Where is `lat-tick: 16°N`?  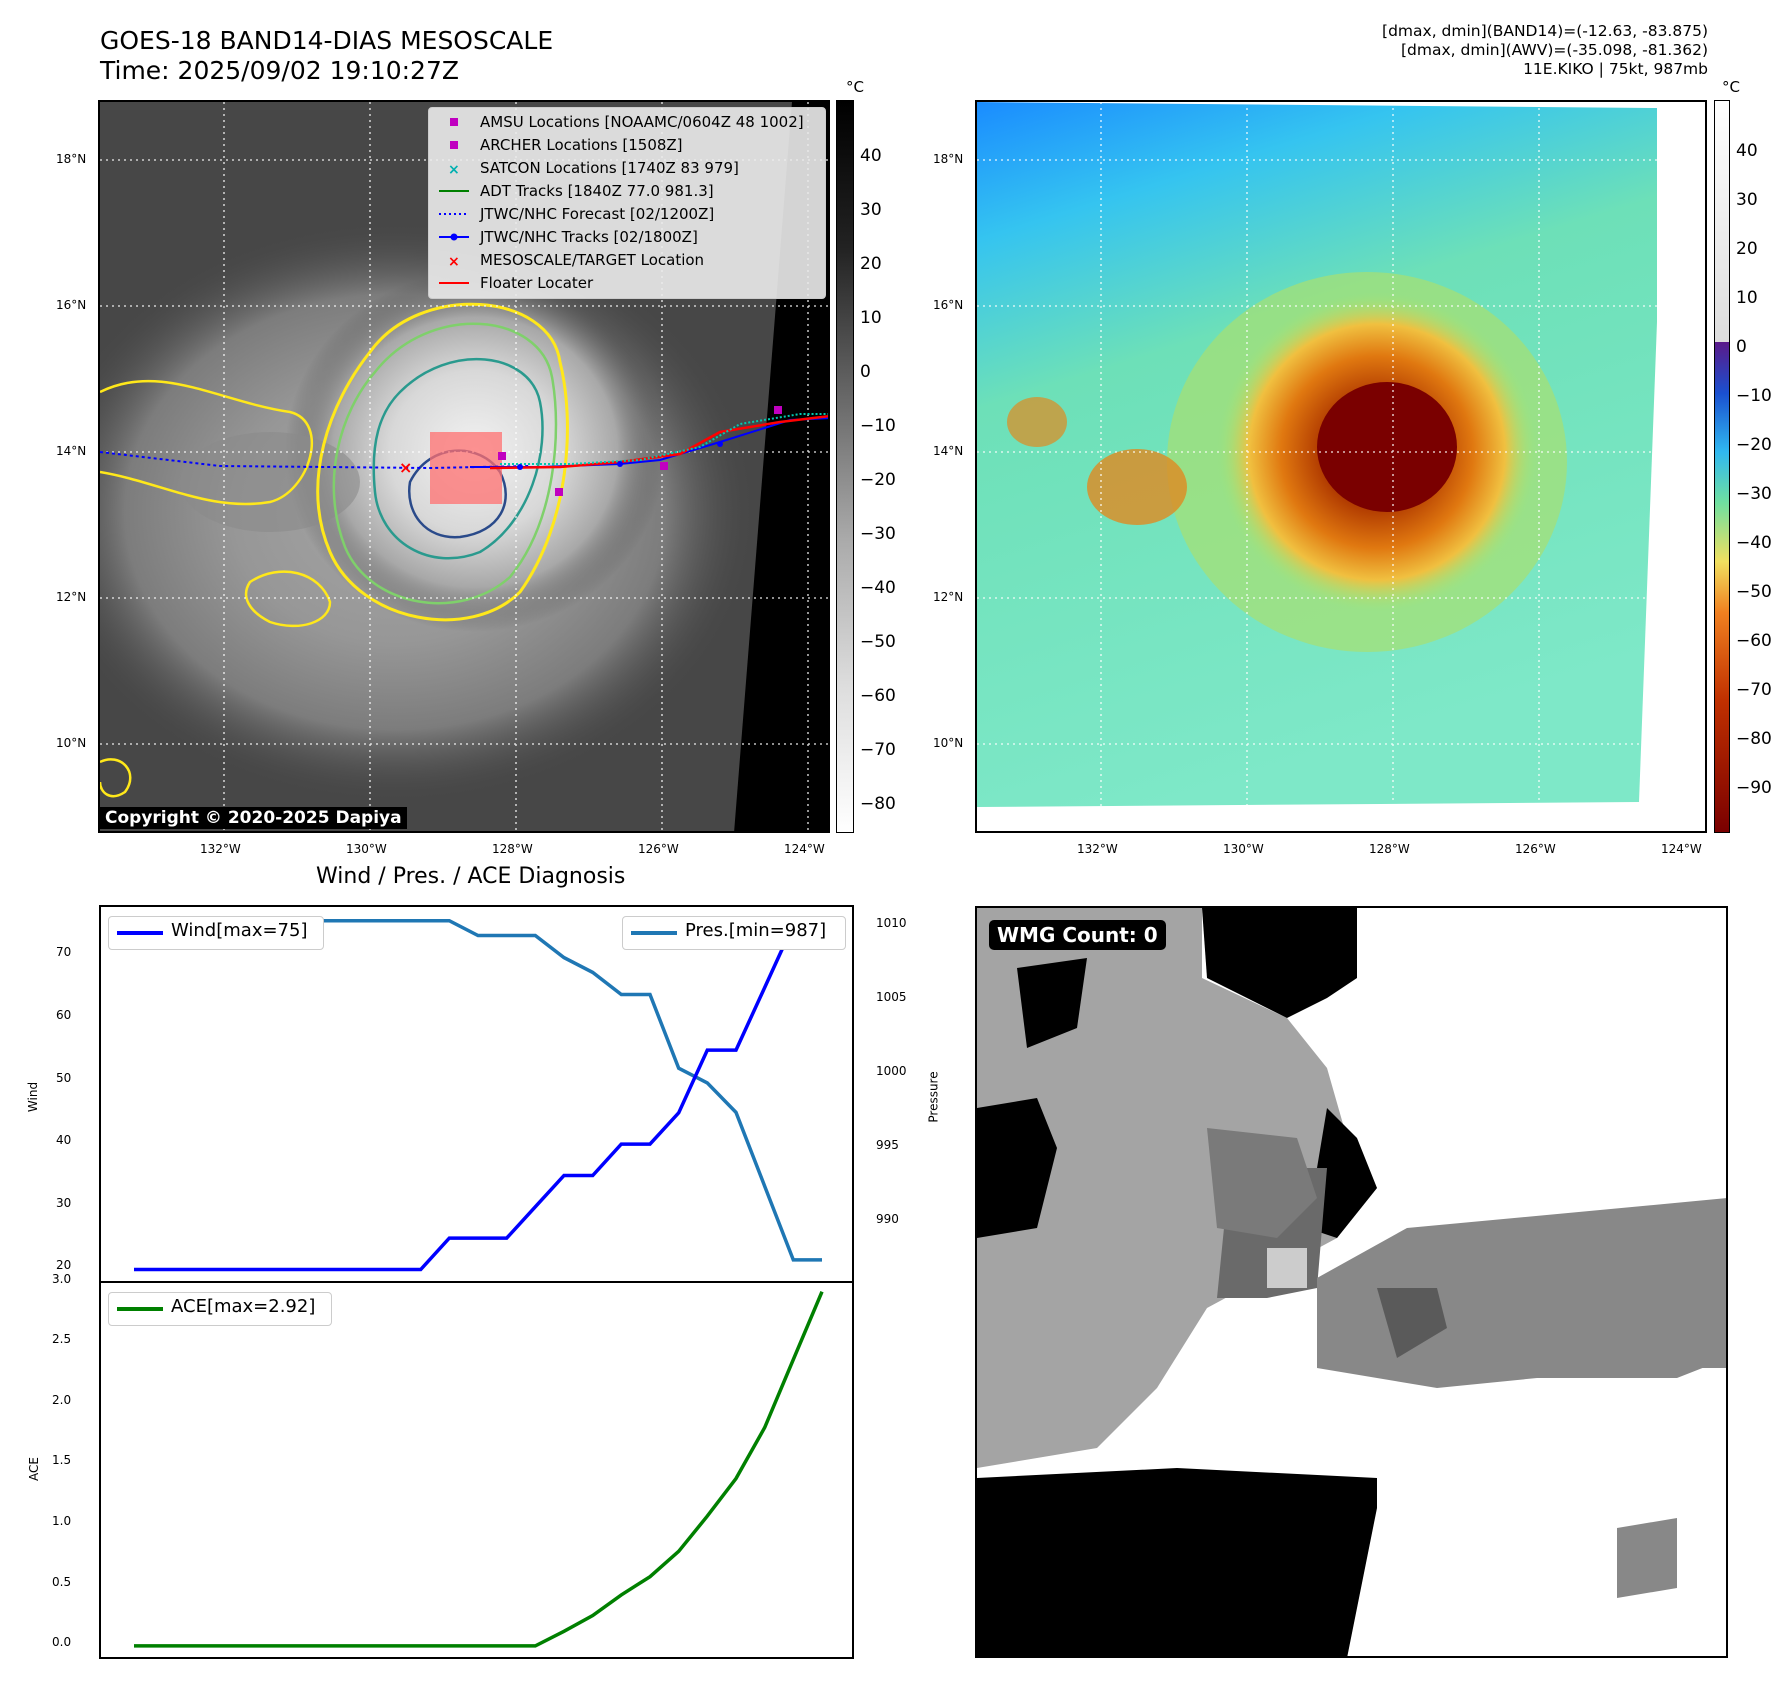 lat-tick: 16°N is located at coordinates (71, 305).